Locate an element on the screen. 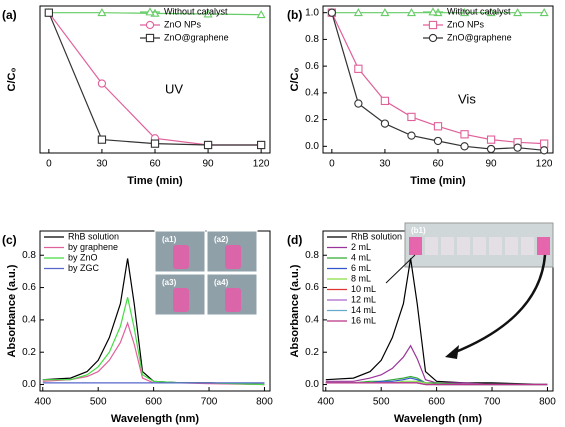 The width and height of the screenshot is (565, 427). annotation: (a4) is located at coordinates (221, 282).